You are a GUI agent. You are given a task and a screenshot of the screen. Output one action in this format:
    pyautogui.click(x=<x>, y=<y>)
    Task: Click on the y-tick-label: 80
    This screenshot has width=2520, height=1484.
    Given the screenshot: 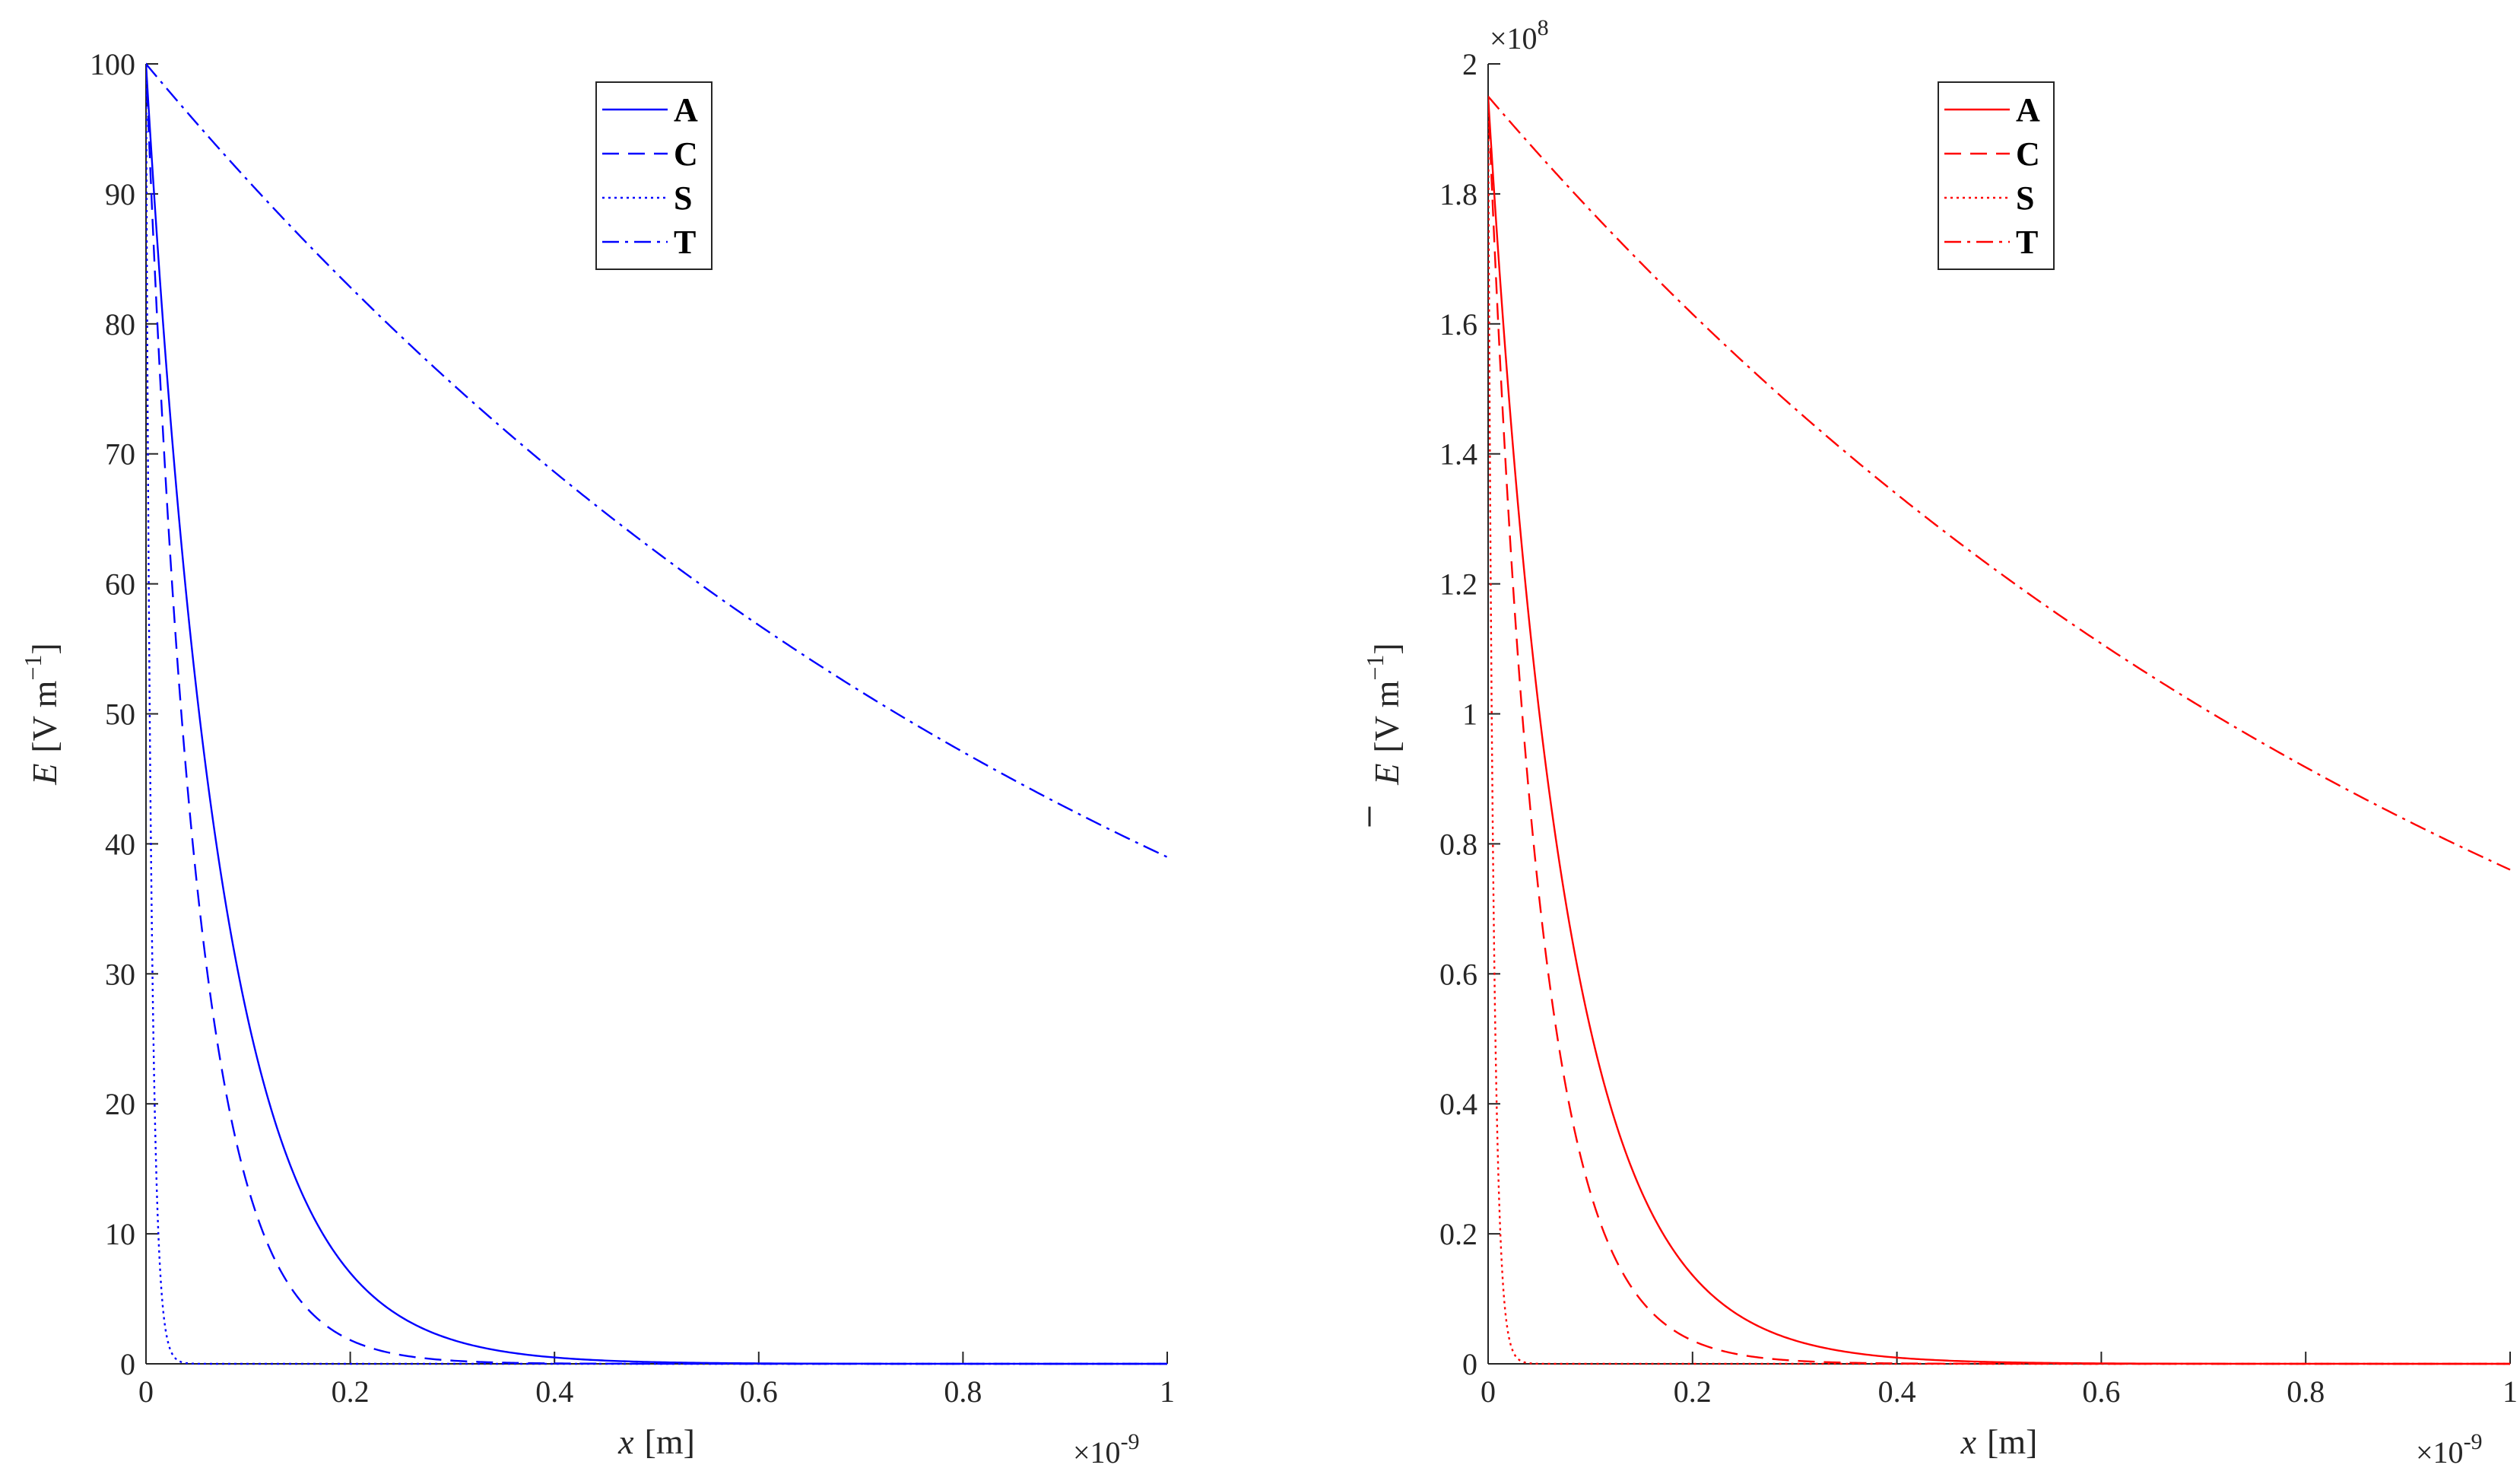 What is the action you would take?
    pyautogui.click(x=120, y=324)
    